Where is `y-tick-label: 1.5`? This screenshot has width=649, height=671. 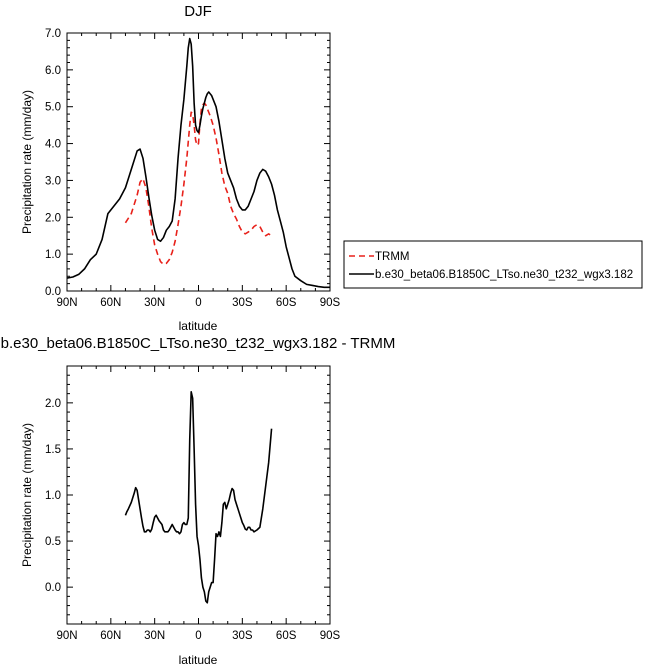
y-tick-label: 1.5 is located at coordinates (53, 450).